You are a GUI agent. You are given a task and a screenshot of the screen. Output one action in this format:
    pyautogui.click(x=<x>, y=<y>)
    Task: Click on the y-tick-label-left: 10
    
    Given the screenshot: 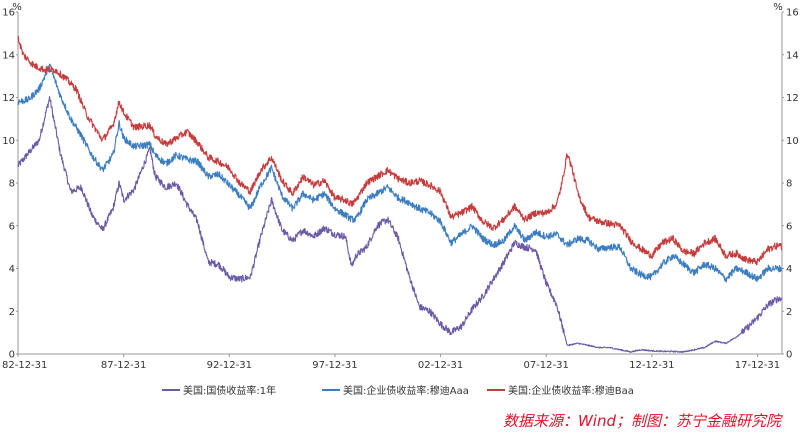 What is the action you would take?
    pyautogui.click(x=8, y=141)
    